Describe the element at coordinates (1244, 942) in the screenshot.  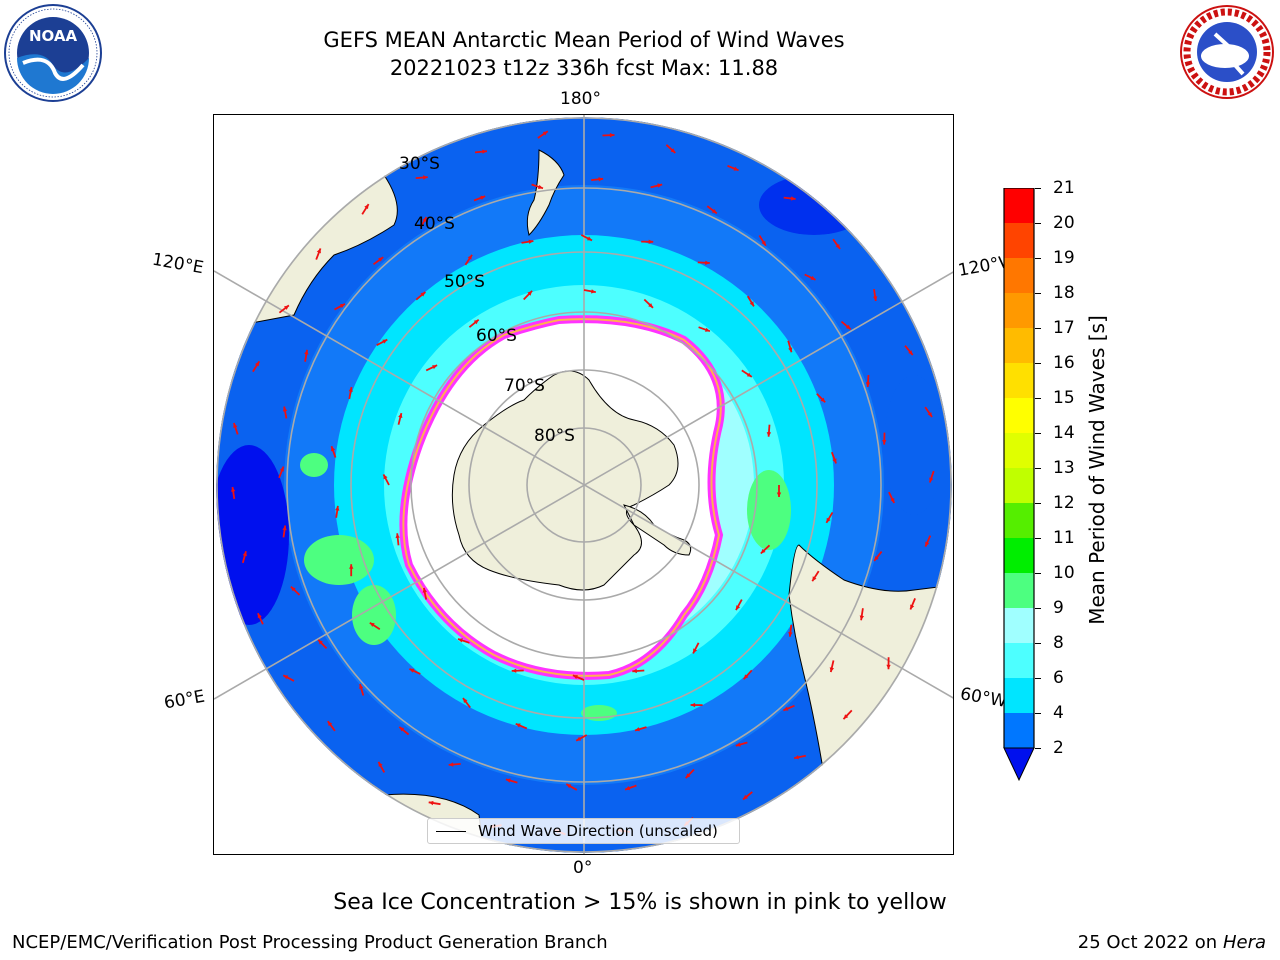
I see `host-name: Hera` at that location.